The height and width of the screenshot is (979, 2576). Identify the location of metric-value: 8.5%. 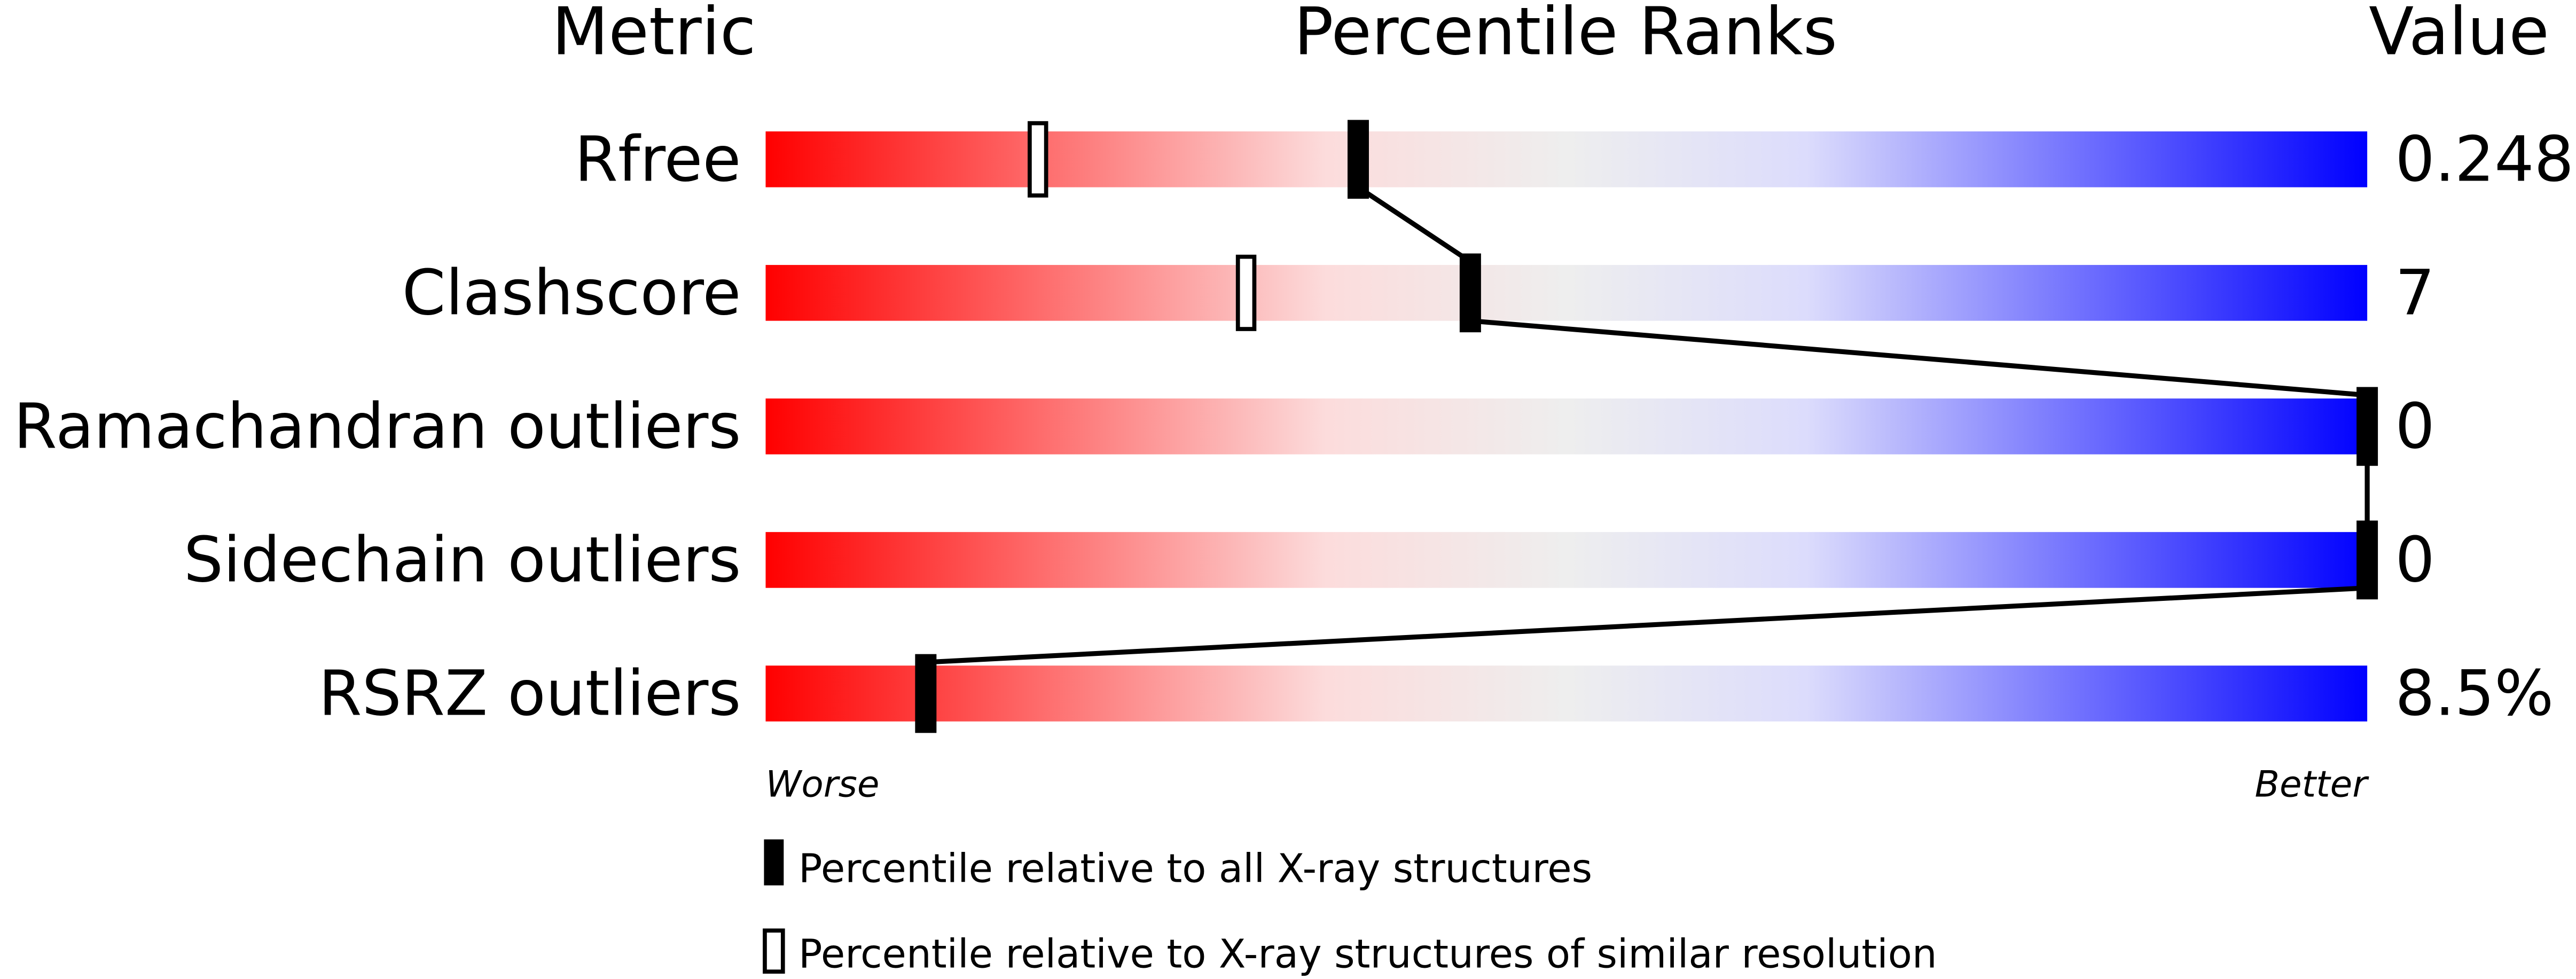
(2474, 693).